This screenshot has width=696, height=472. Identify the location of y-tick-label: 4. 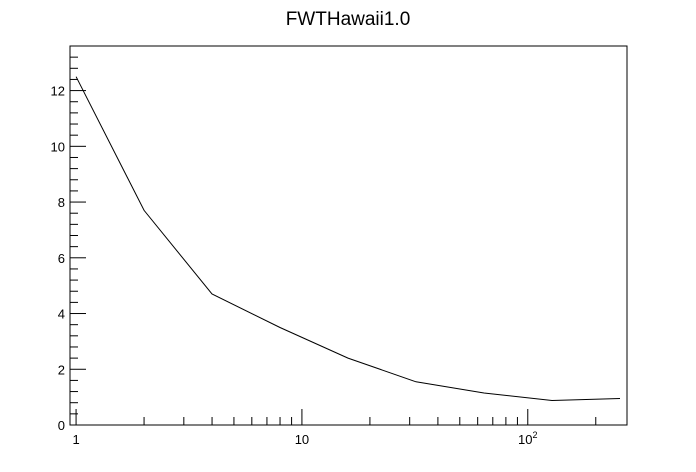
(61, 314).